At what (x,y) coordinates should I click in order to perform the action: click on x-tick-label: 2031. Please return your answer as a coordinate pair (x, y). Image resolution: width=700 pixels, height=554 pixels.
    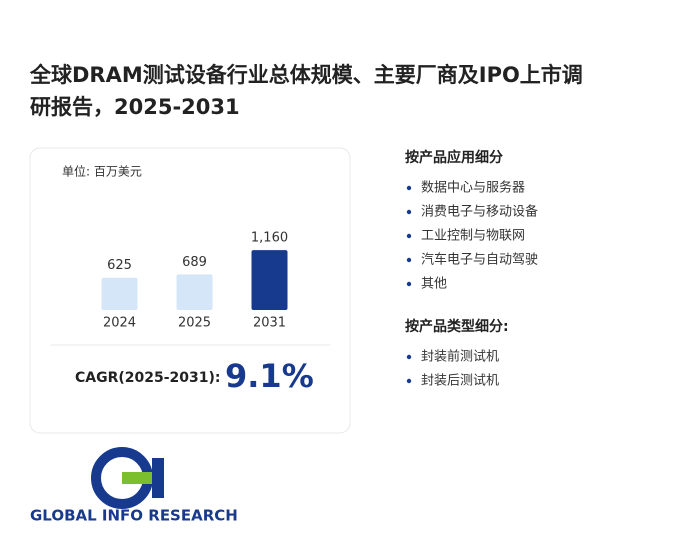
    Looking at the image, I should click on (269, 323).